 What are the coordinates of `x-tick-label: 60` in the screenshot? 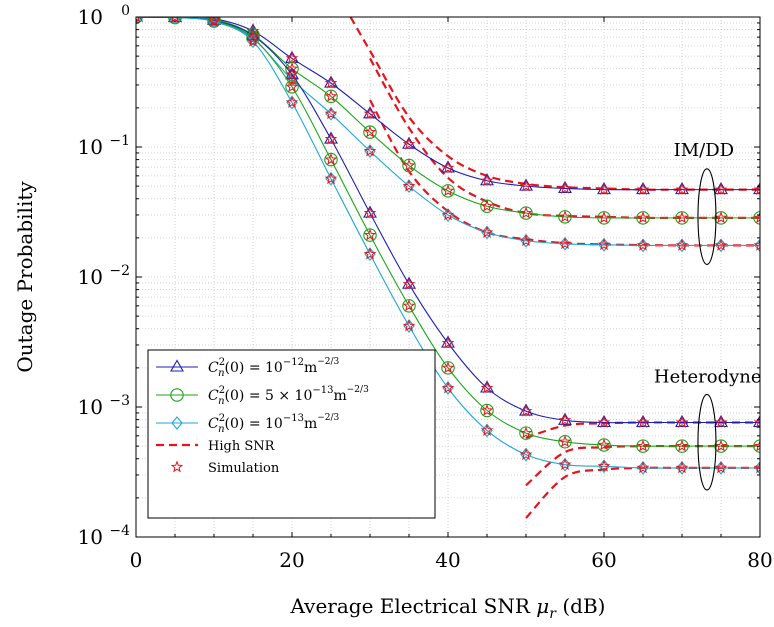 It's located at (603, 560).